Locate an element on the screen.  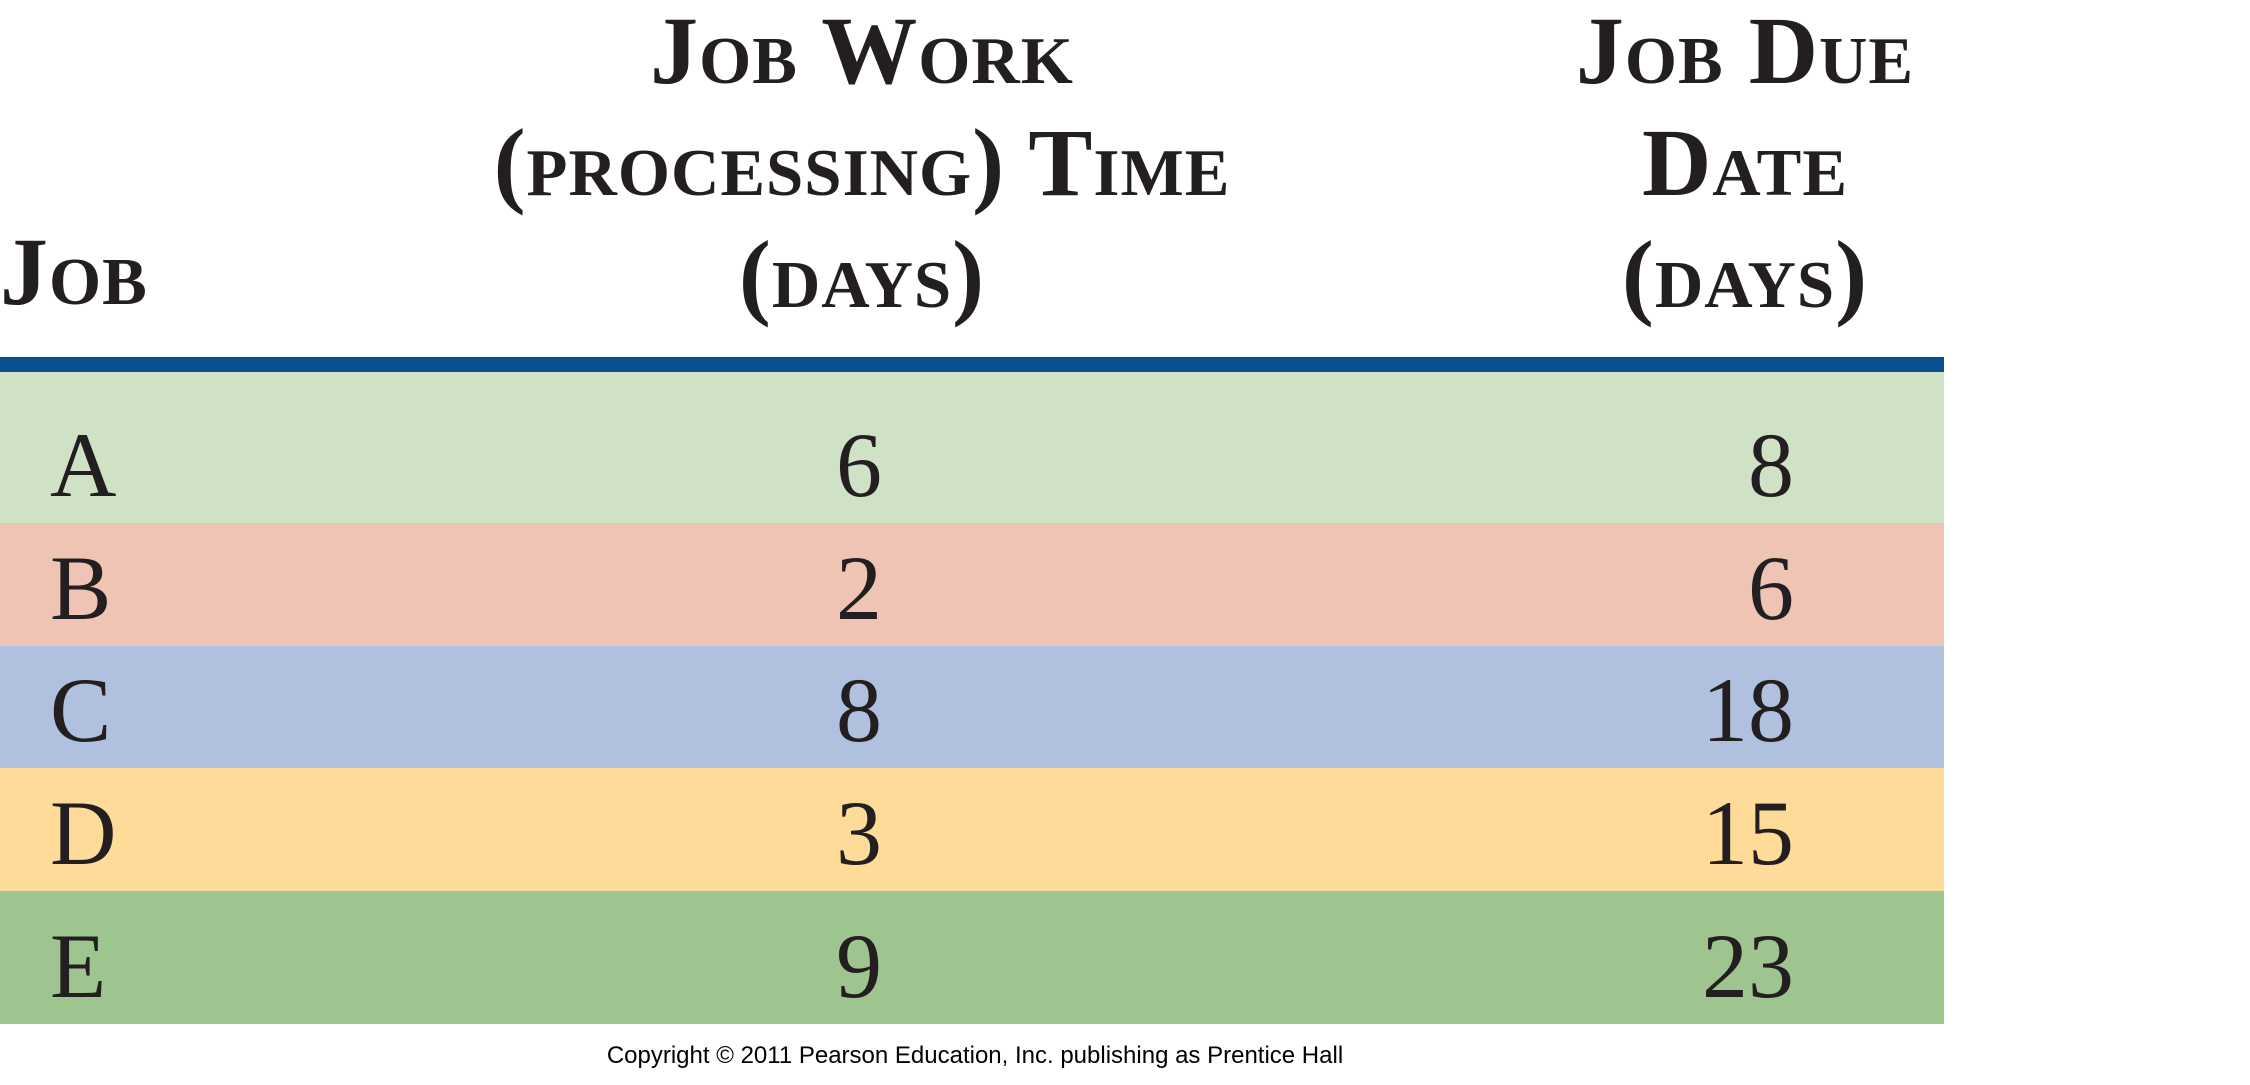
table-row: D 3 15 is located at coordinates (972, 829).